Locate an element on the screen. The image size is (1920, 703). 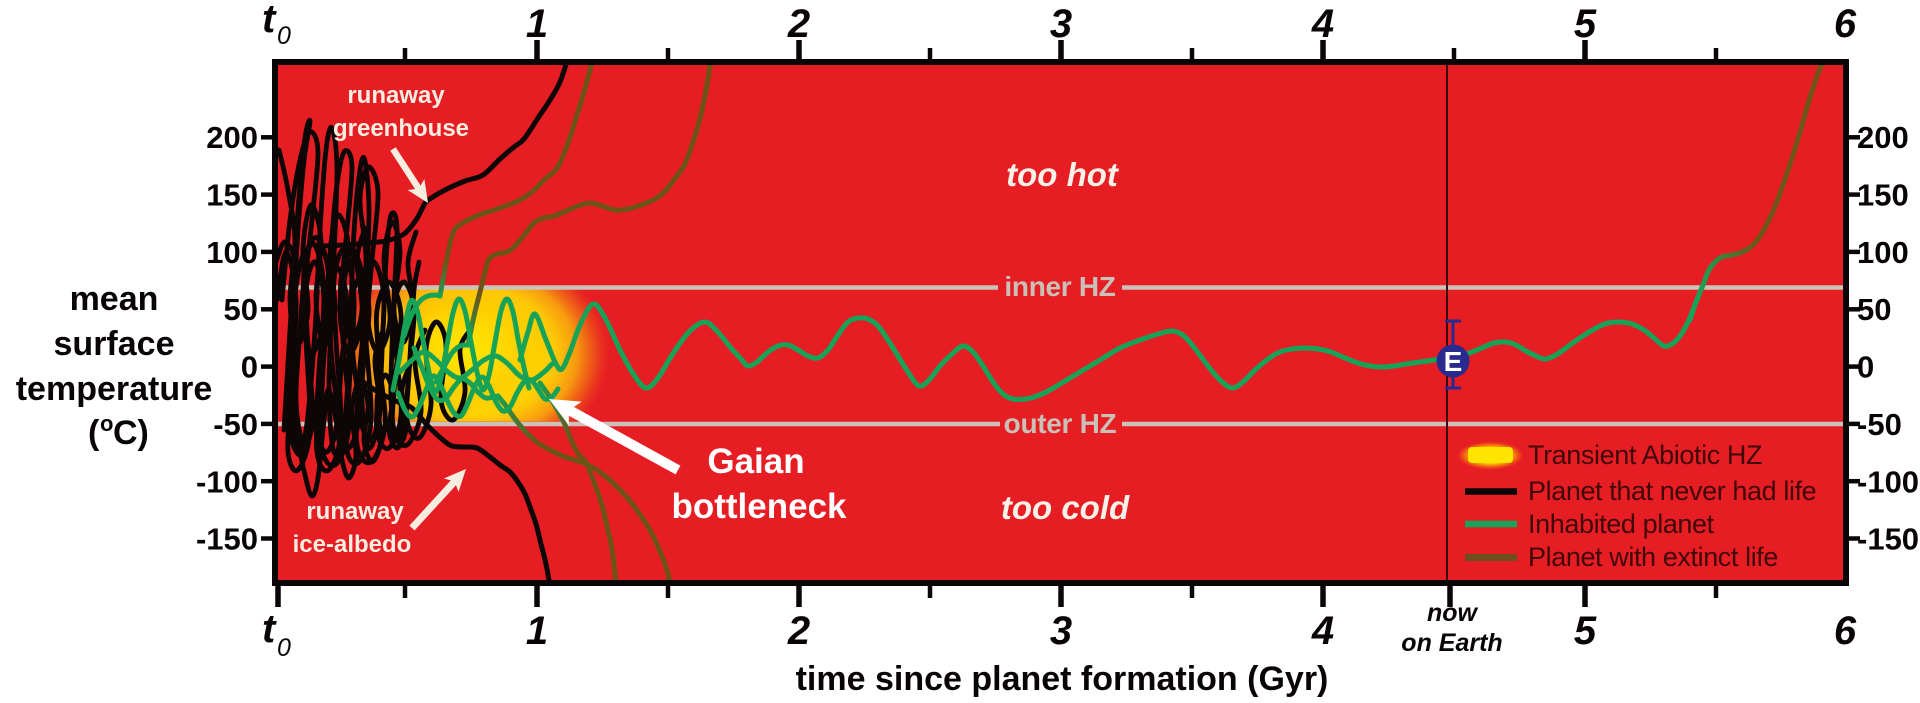
svg-text: on Earth is located at coordinates (1451, 643).